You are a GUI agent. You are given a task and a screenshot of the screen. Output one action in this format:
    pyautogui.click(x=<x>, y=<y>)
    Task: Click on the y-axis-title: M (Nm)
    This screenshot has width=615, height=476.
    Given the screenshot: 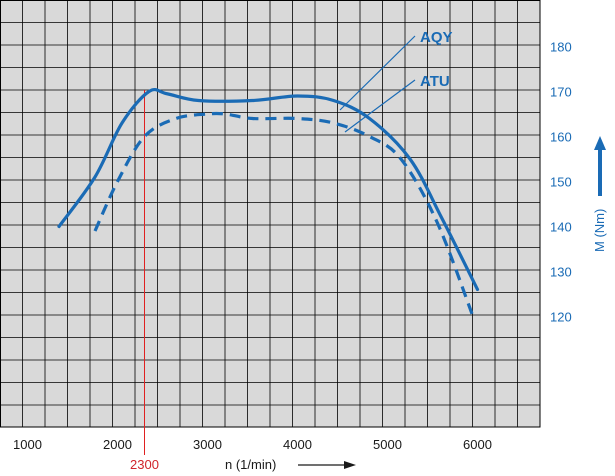 What is the action you would take?
    pyautogui.click(x=599, y=230)
    